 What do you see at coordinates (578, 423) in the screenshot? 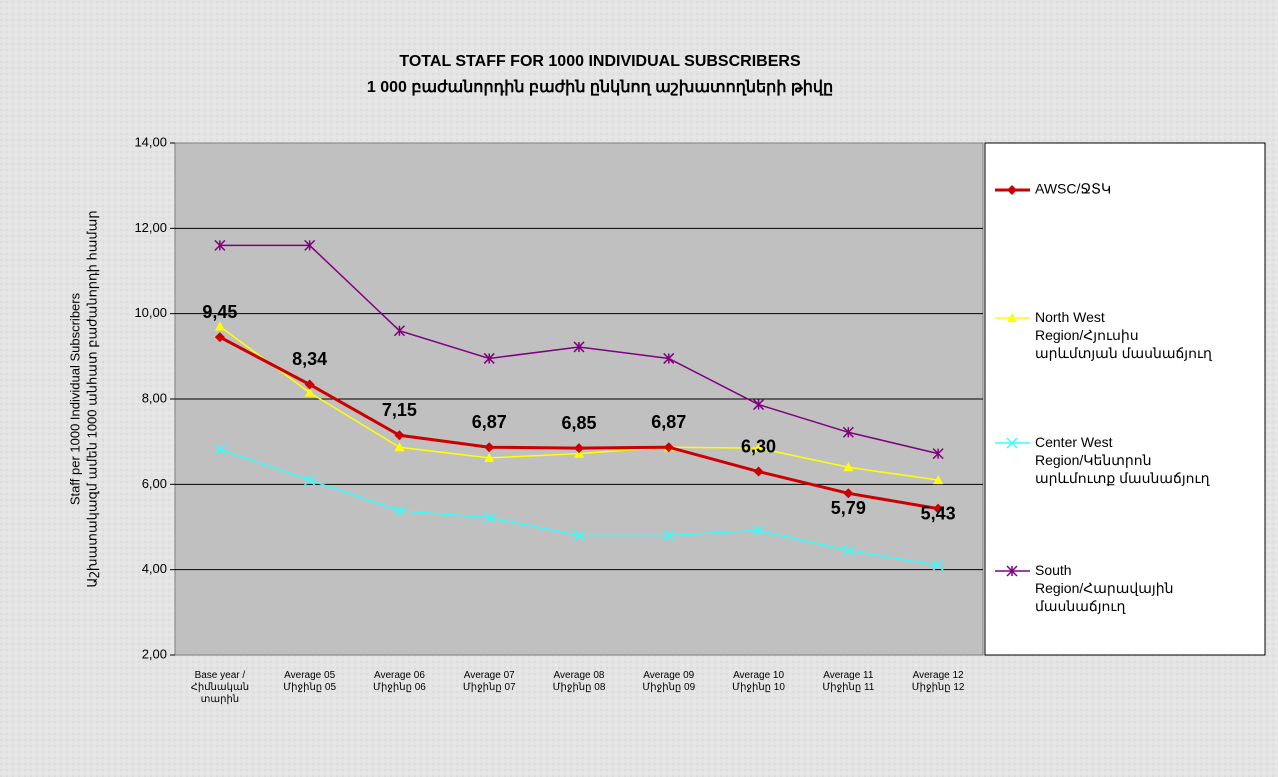
I see `data-label: 6,85` at bounding box center [578, 423].